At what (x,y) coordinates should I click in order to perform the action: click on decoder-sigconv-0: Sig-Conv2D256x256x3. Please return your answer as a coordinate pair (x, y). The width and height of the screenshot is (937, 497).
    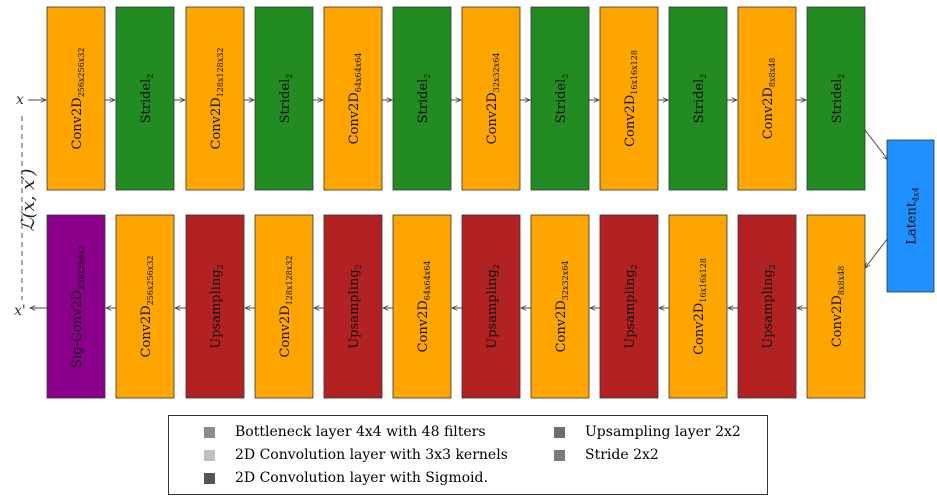
    Looking at the image, I should click on (76, 306).